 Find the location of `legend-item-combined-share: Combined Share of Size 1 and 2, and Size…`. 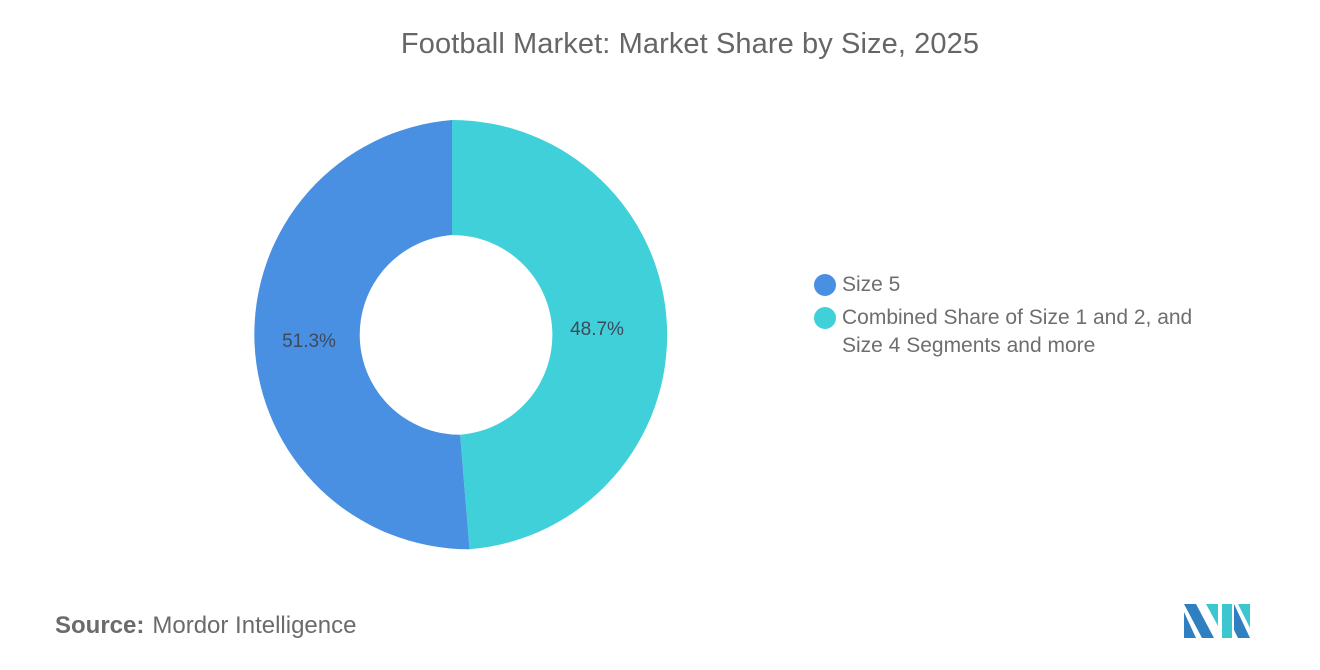

legend-item-combined-share: Combined Share of Size 1 and 2, and Size… is located at coordinates (1024, 332).